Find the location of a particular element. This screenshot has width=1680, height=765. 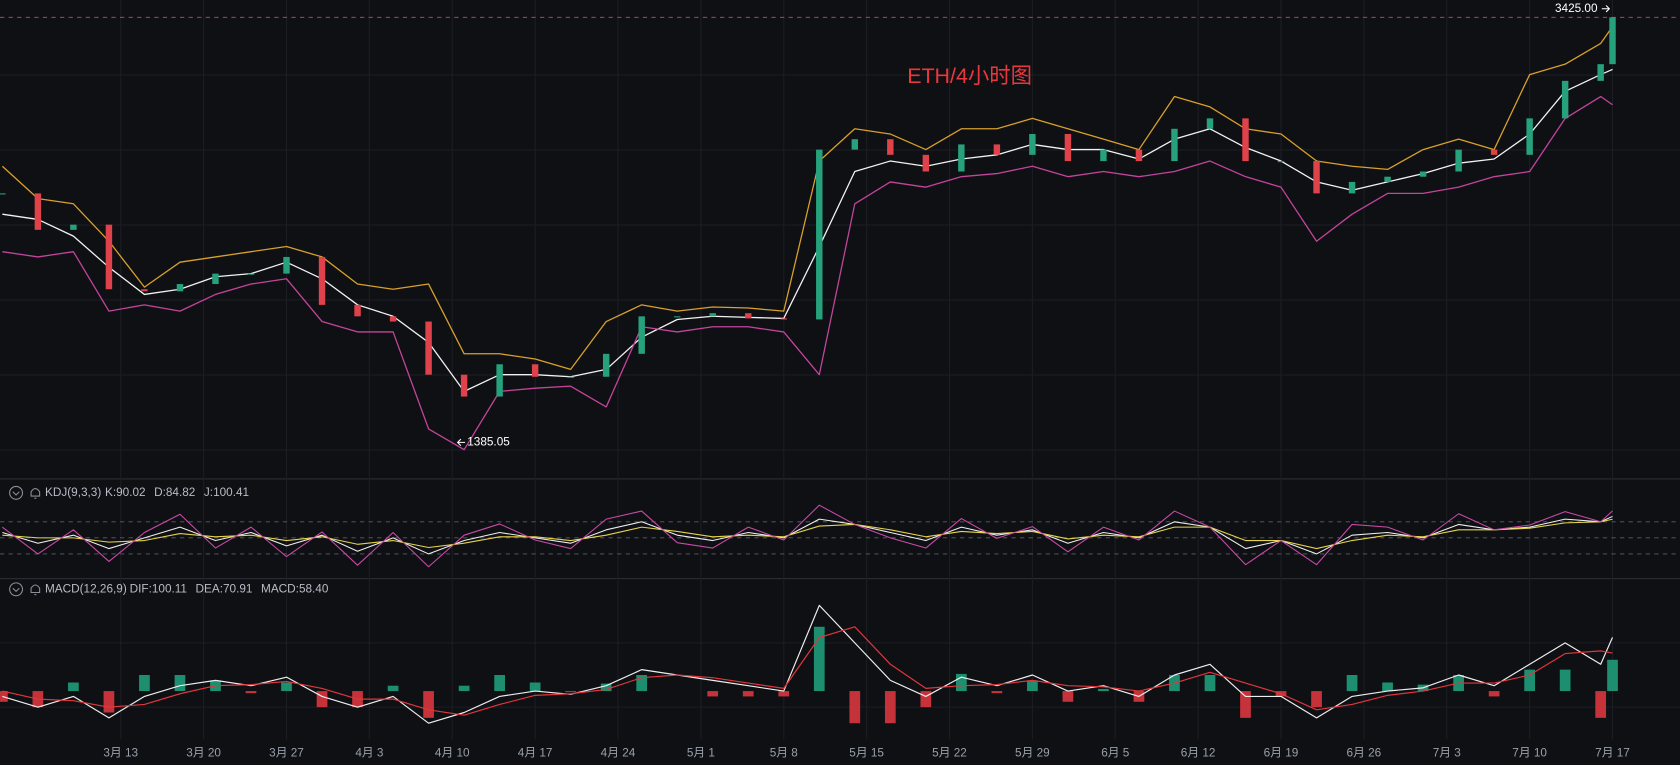

legend-entry: DIF:100.11 is located at coordinates (158, 588).